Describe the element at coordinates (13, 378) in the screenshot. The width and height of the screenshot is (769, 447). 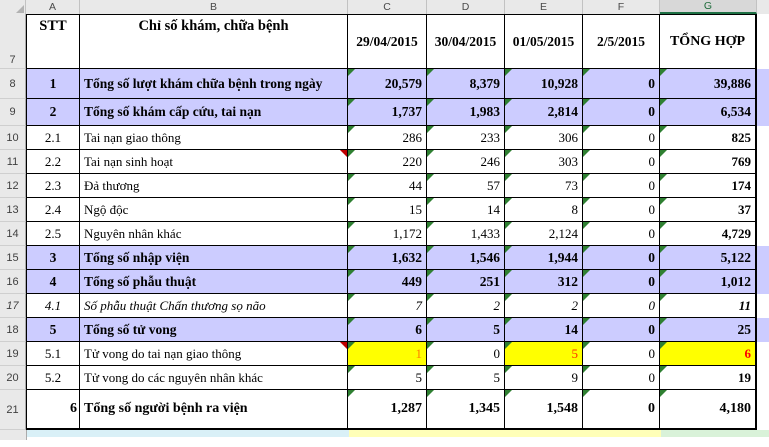
I see `row-header-20: 20` at that location.